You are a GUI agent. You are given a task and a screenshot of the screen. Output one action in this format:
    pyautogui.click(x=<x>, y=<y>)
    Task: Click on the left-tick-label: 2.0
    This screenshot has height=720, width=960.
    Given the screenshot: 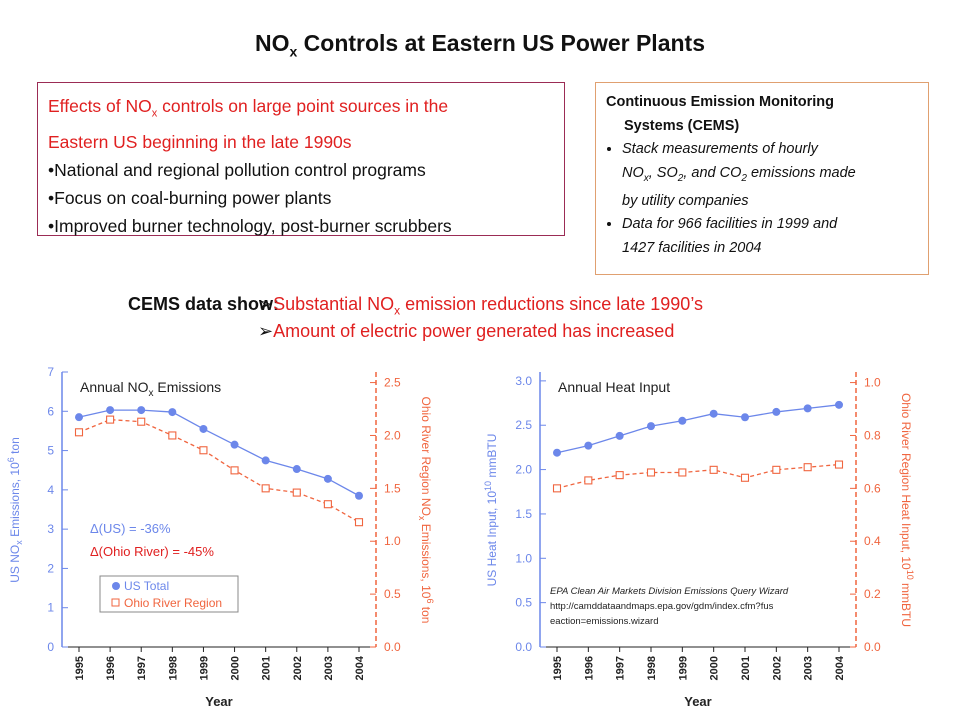 What is the action you would take?
    pyautogui.click(x=523, y=470)
    